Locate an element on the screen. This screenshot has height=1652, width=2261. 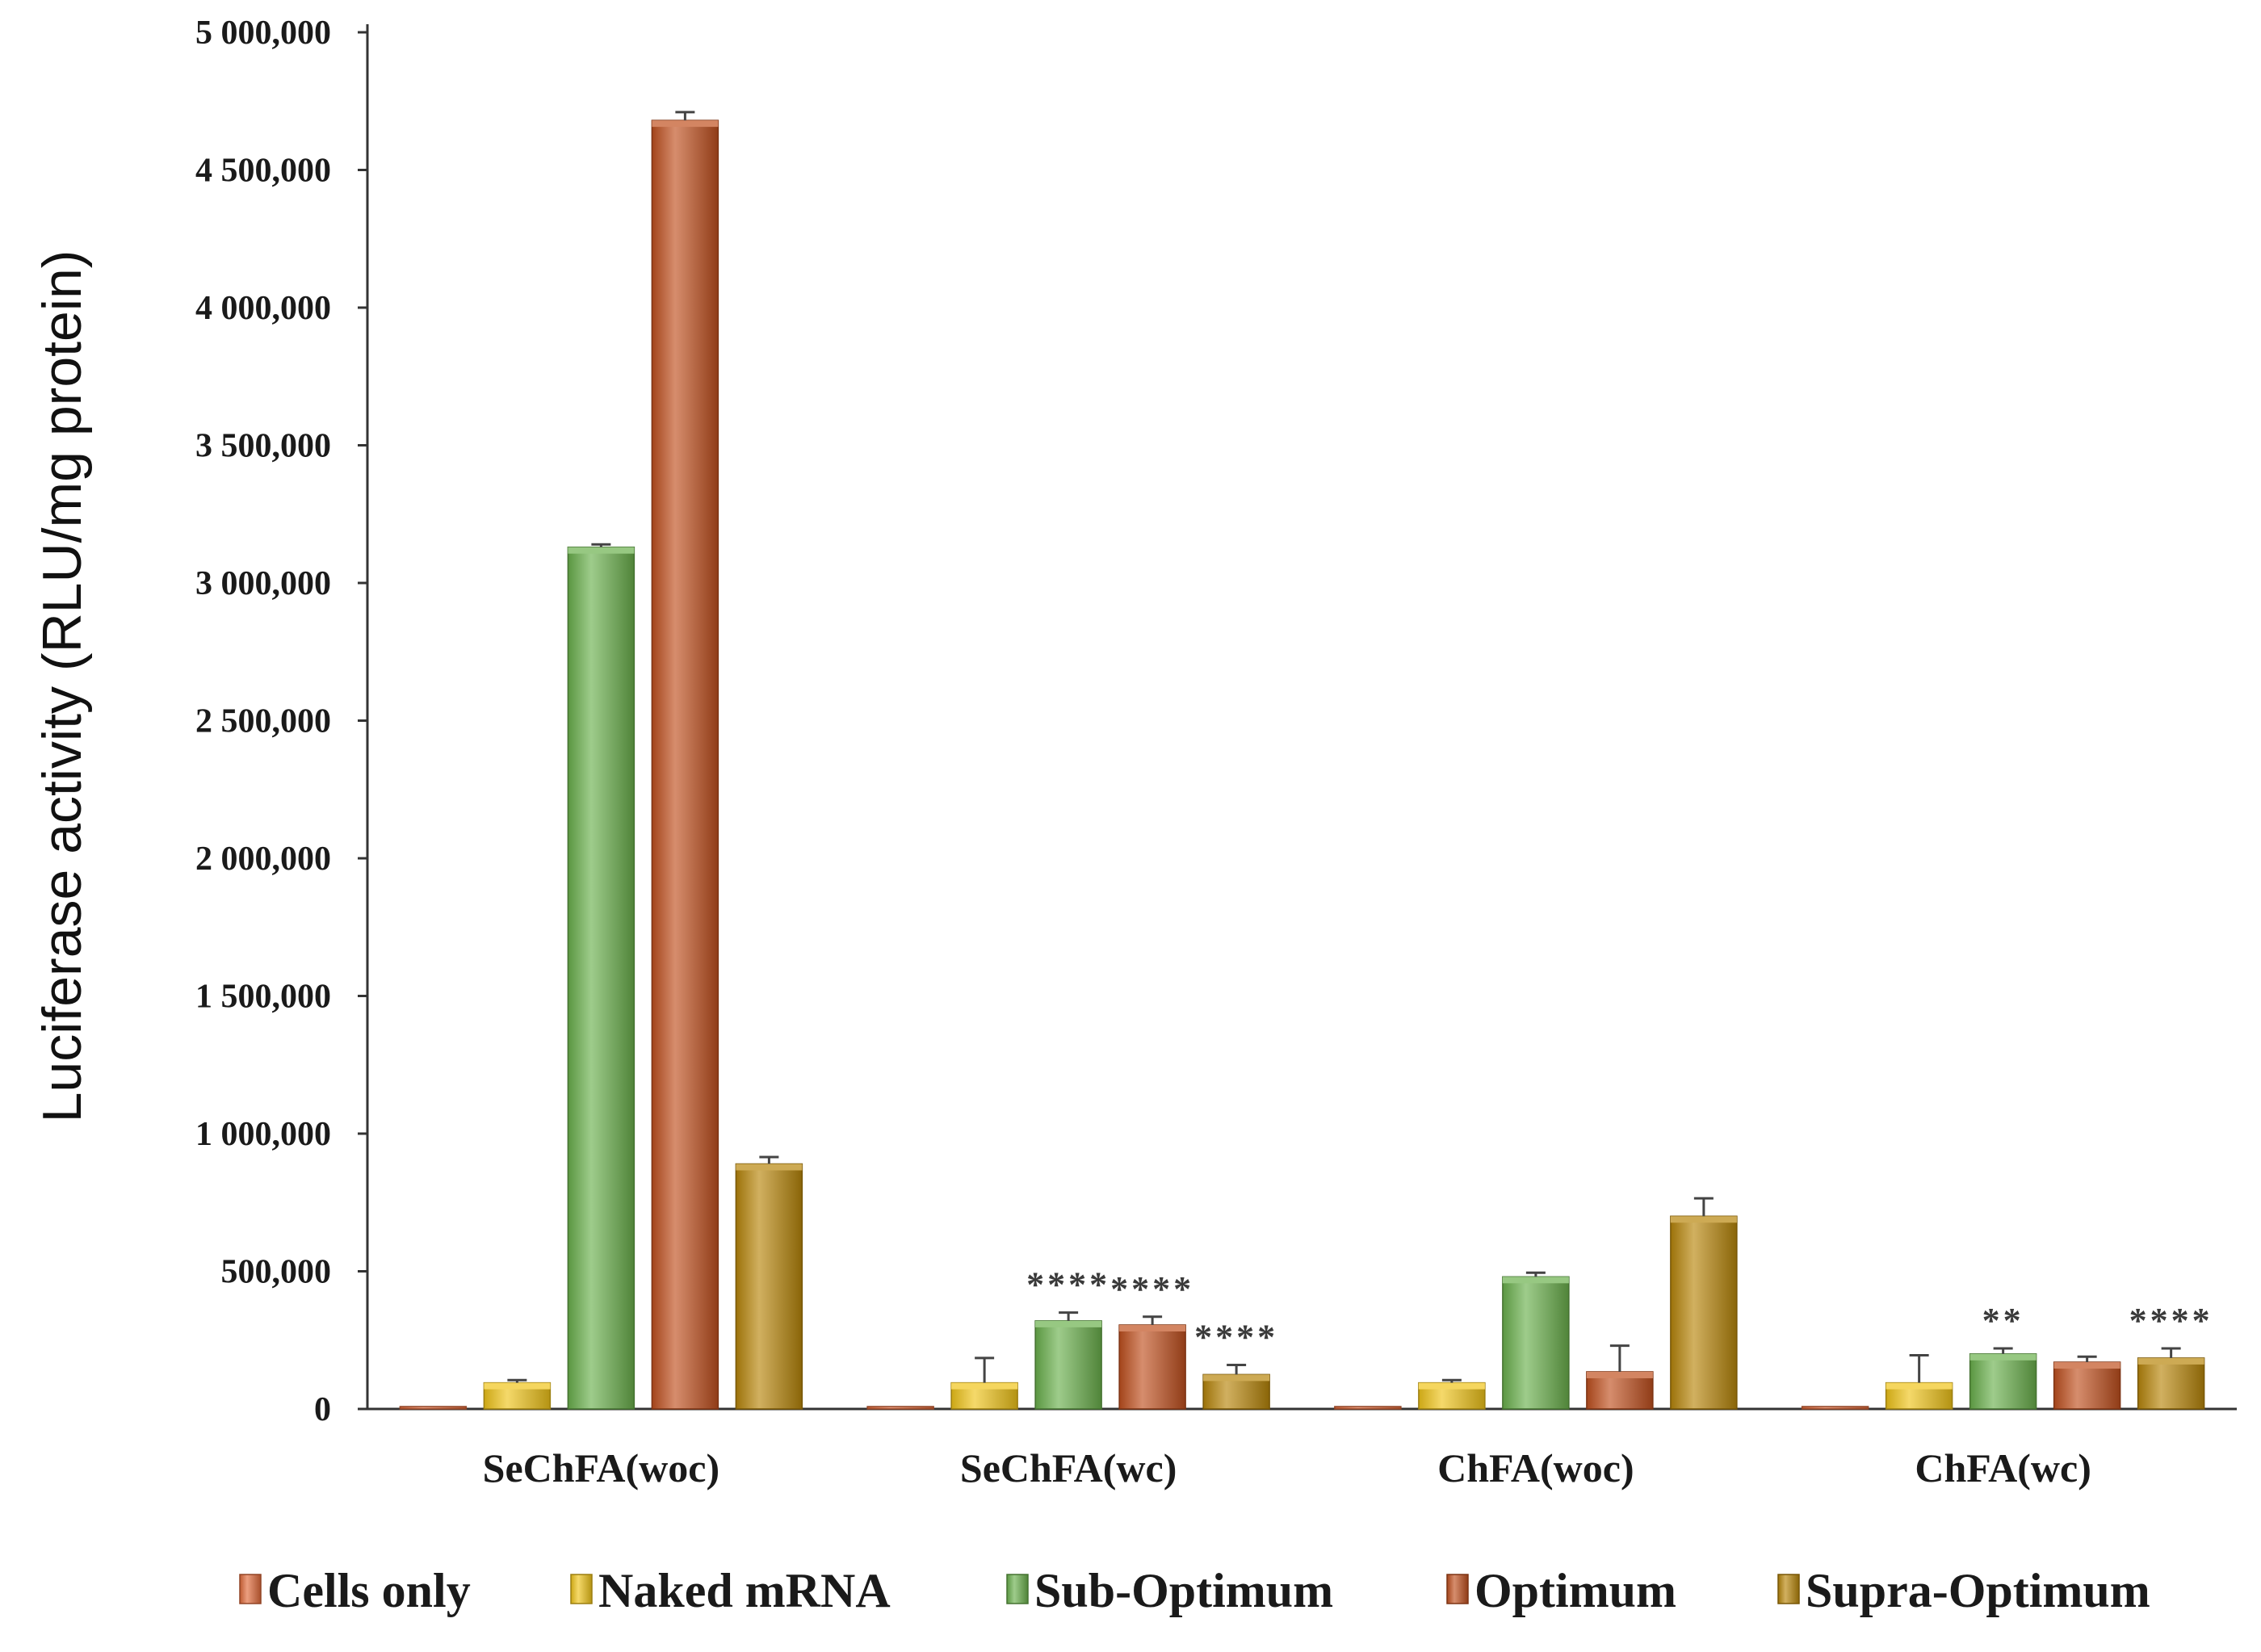
y-tick-label: 3 000,000 is located at coordinates (263, 583).